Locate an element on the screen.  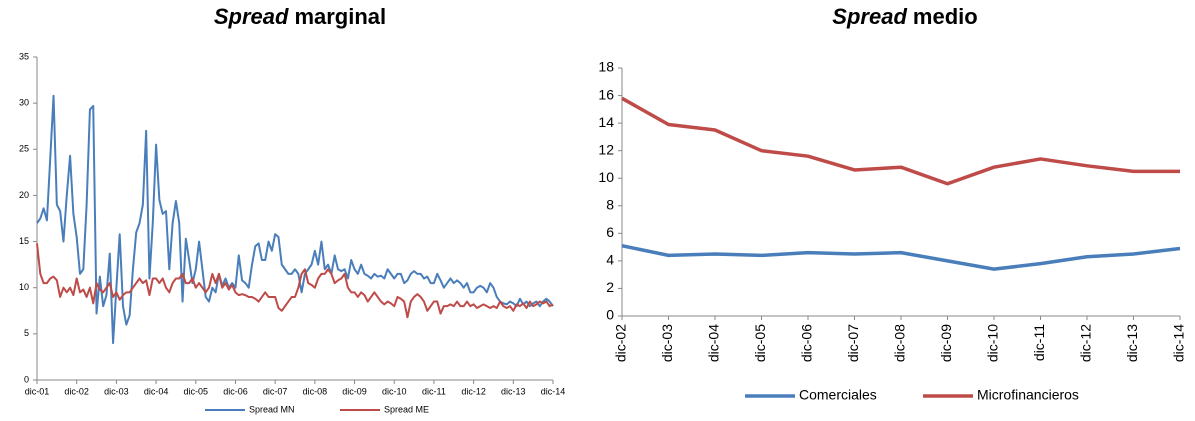
legend-label: Comerciales is located at coordinates (838, 395).